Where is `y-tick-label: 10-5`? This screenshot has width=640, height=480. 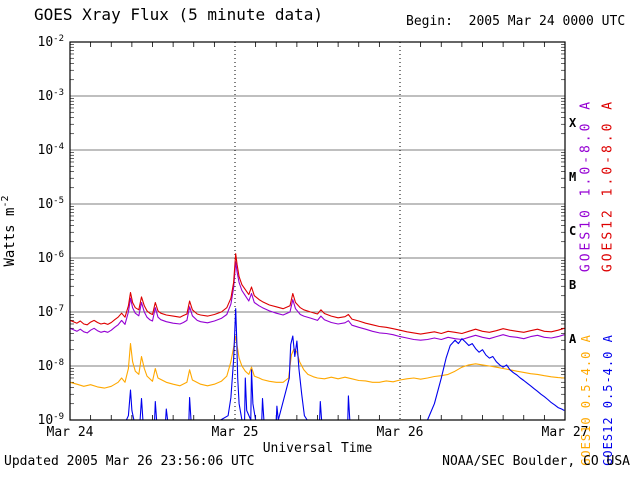
y-tick-label: 10-5 is located at coordinates (51, 204).